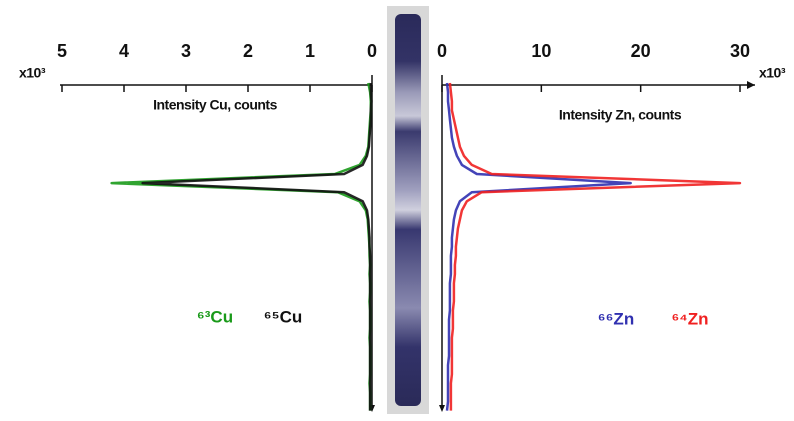 Image resolution: width=794 pixels, height=421 pixels. I want to click on x-tick-label: 20, so click(641, 51).